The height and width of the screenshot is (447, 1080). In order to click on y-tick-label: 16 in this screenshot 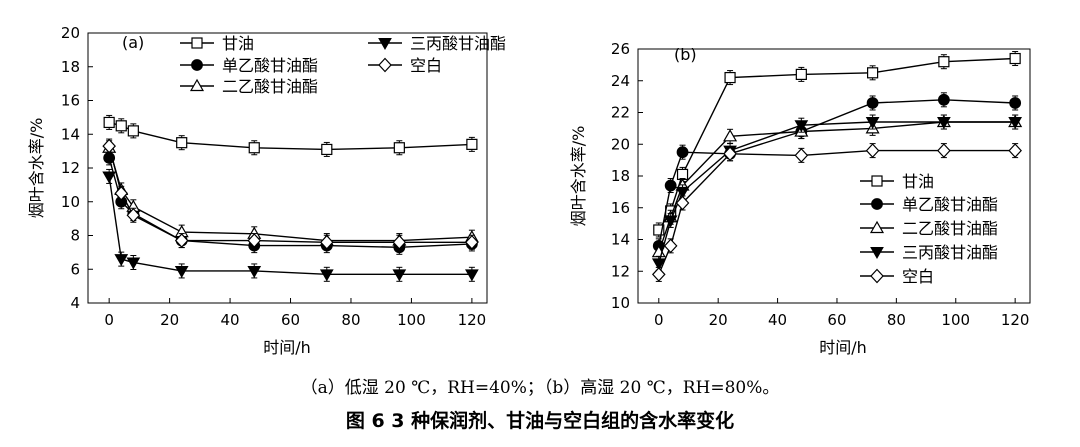, I will do `click(70, 101)`.